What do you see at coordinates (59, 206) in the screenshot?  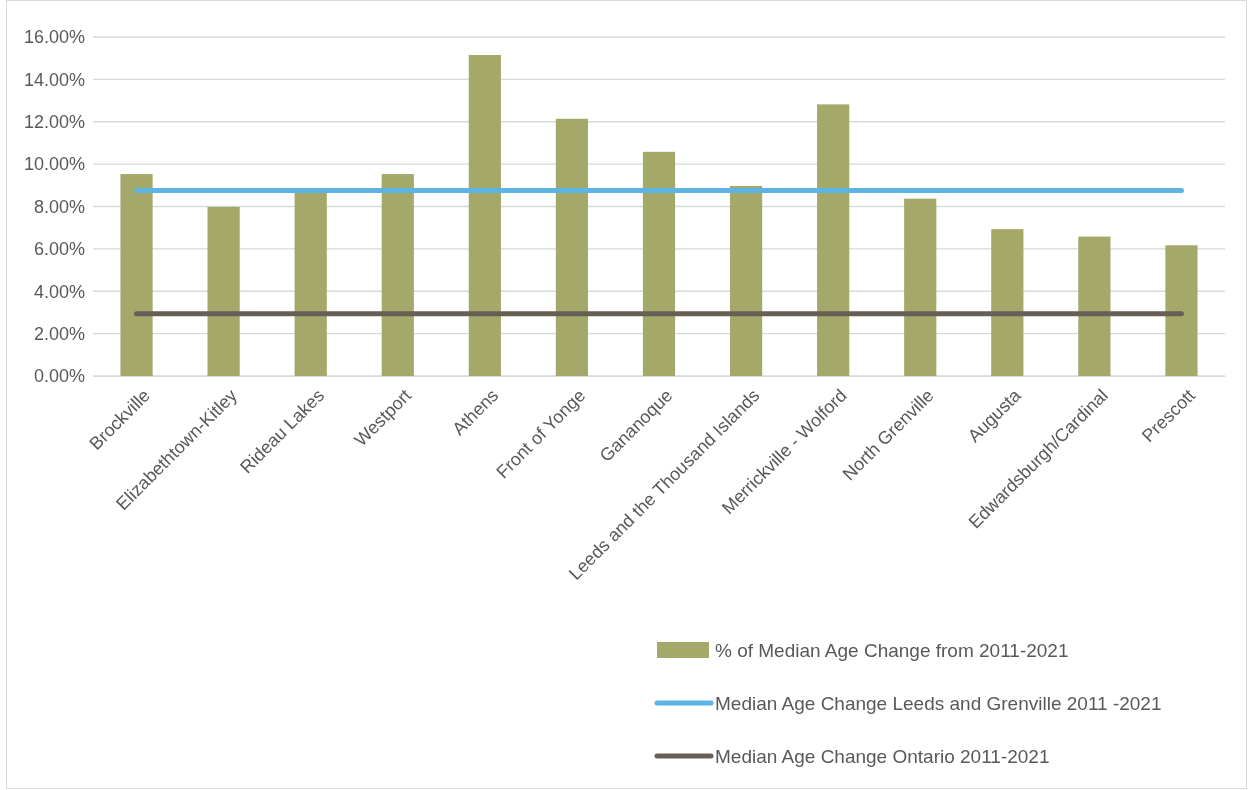 I see `y-tick-label: 8.00%` at bounding box center [59, 206].